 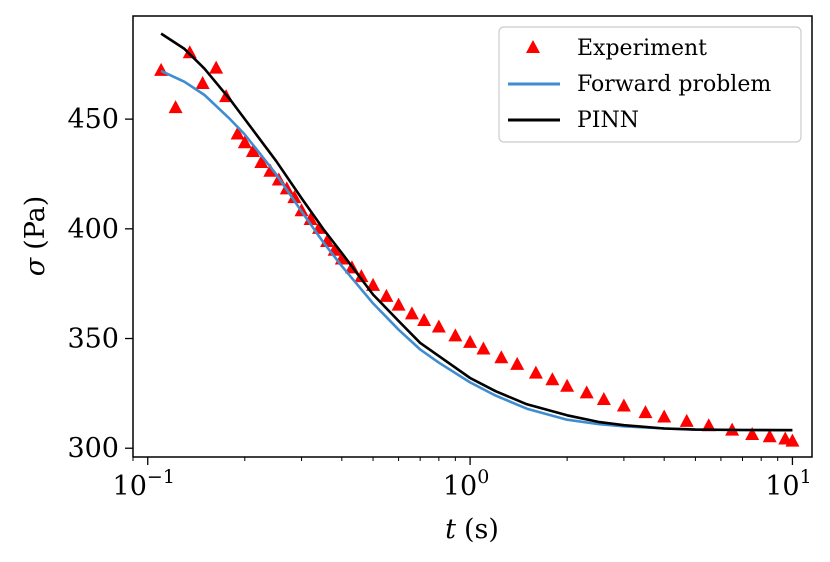 I want to click on x-axis-ticks: 10⁻¹ 10⁰ 10¹, so click(x=462, y=479).